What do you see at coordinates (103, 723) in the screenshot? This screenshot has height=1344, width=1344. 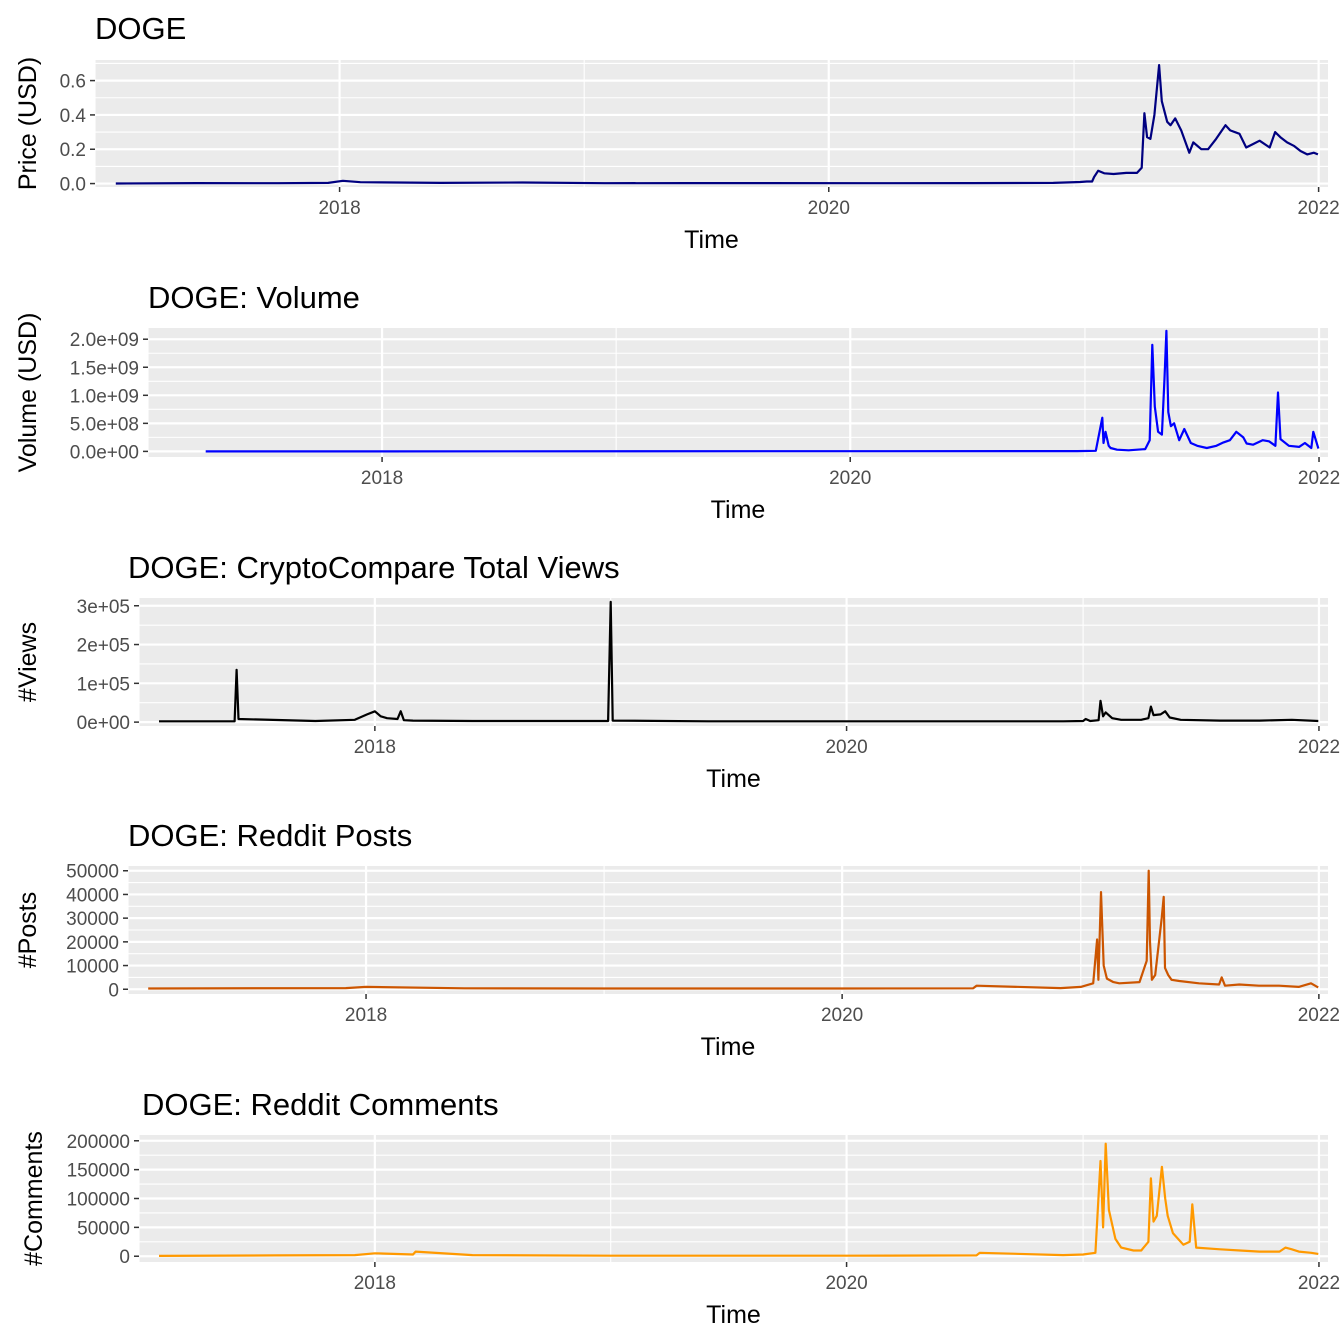 I see `y-tick-label: 0e+00` at bounding box center [103, 723].